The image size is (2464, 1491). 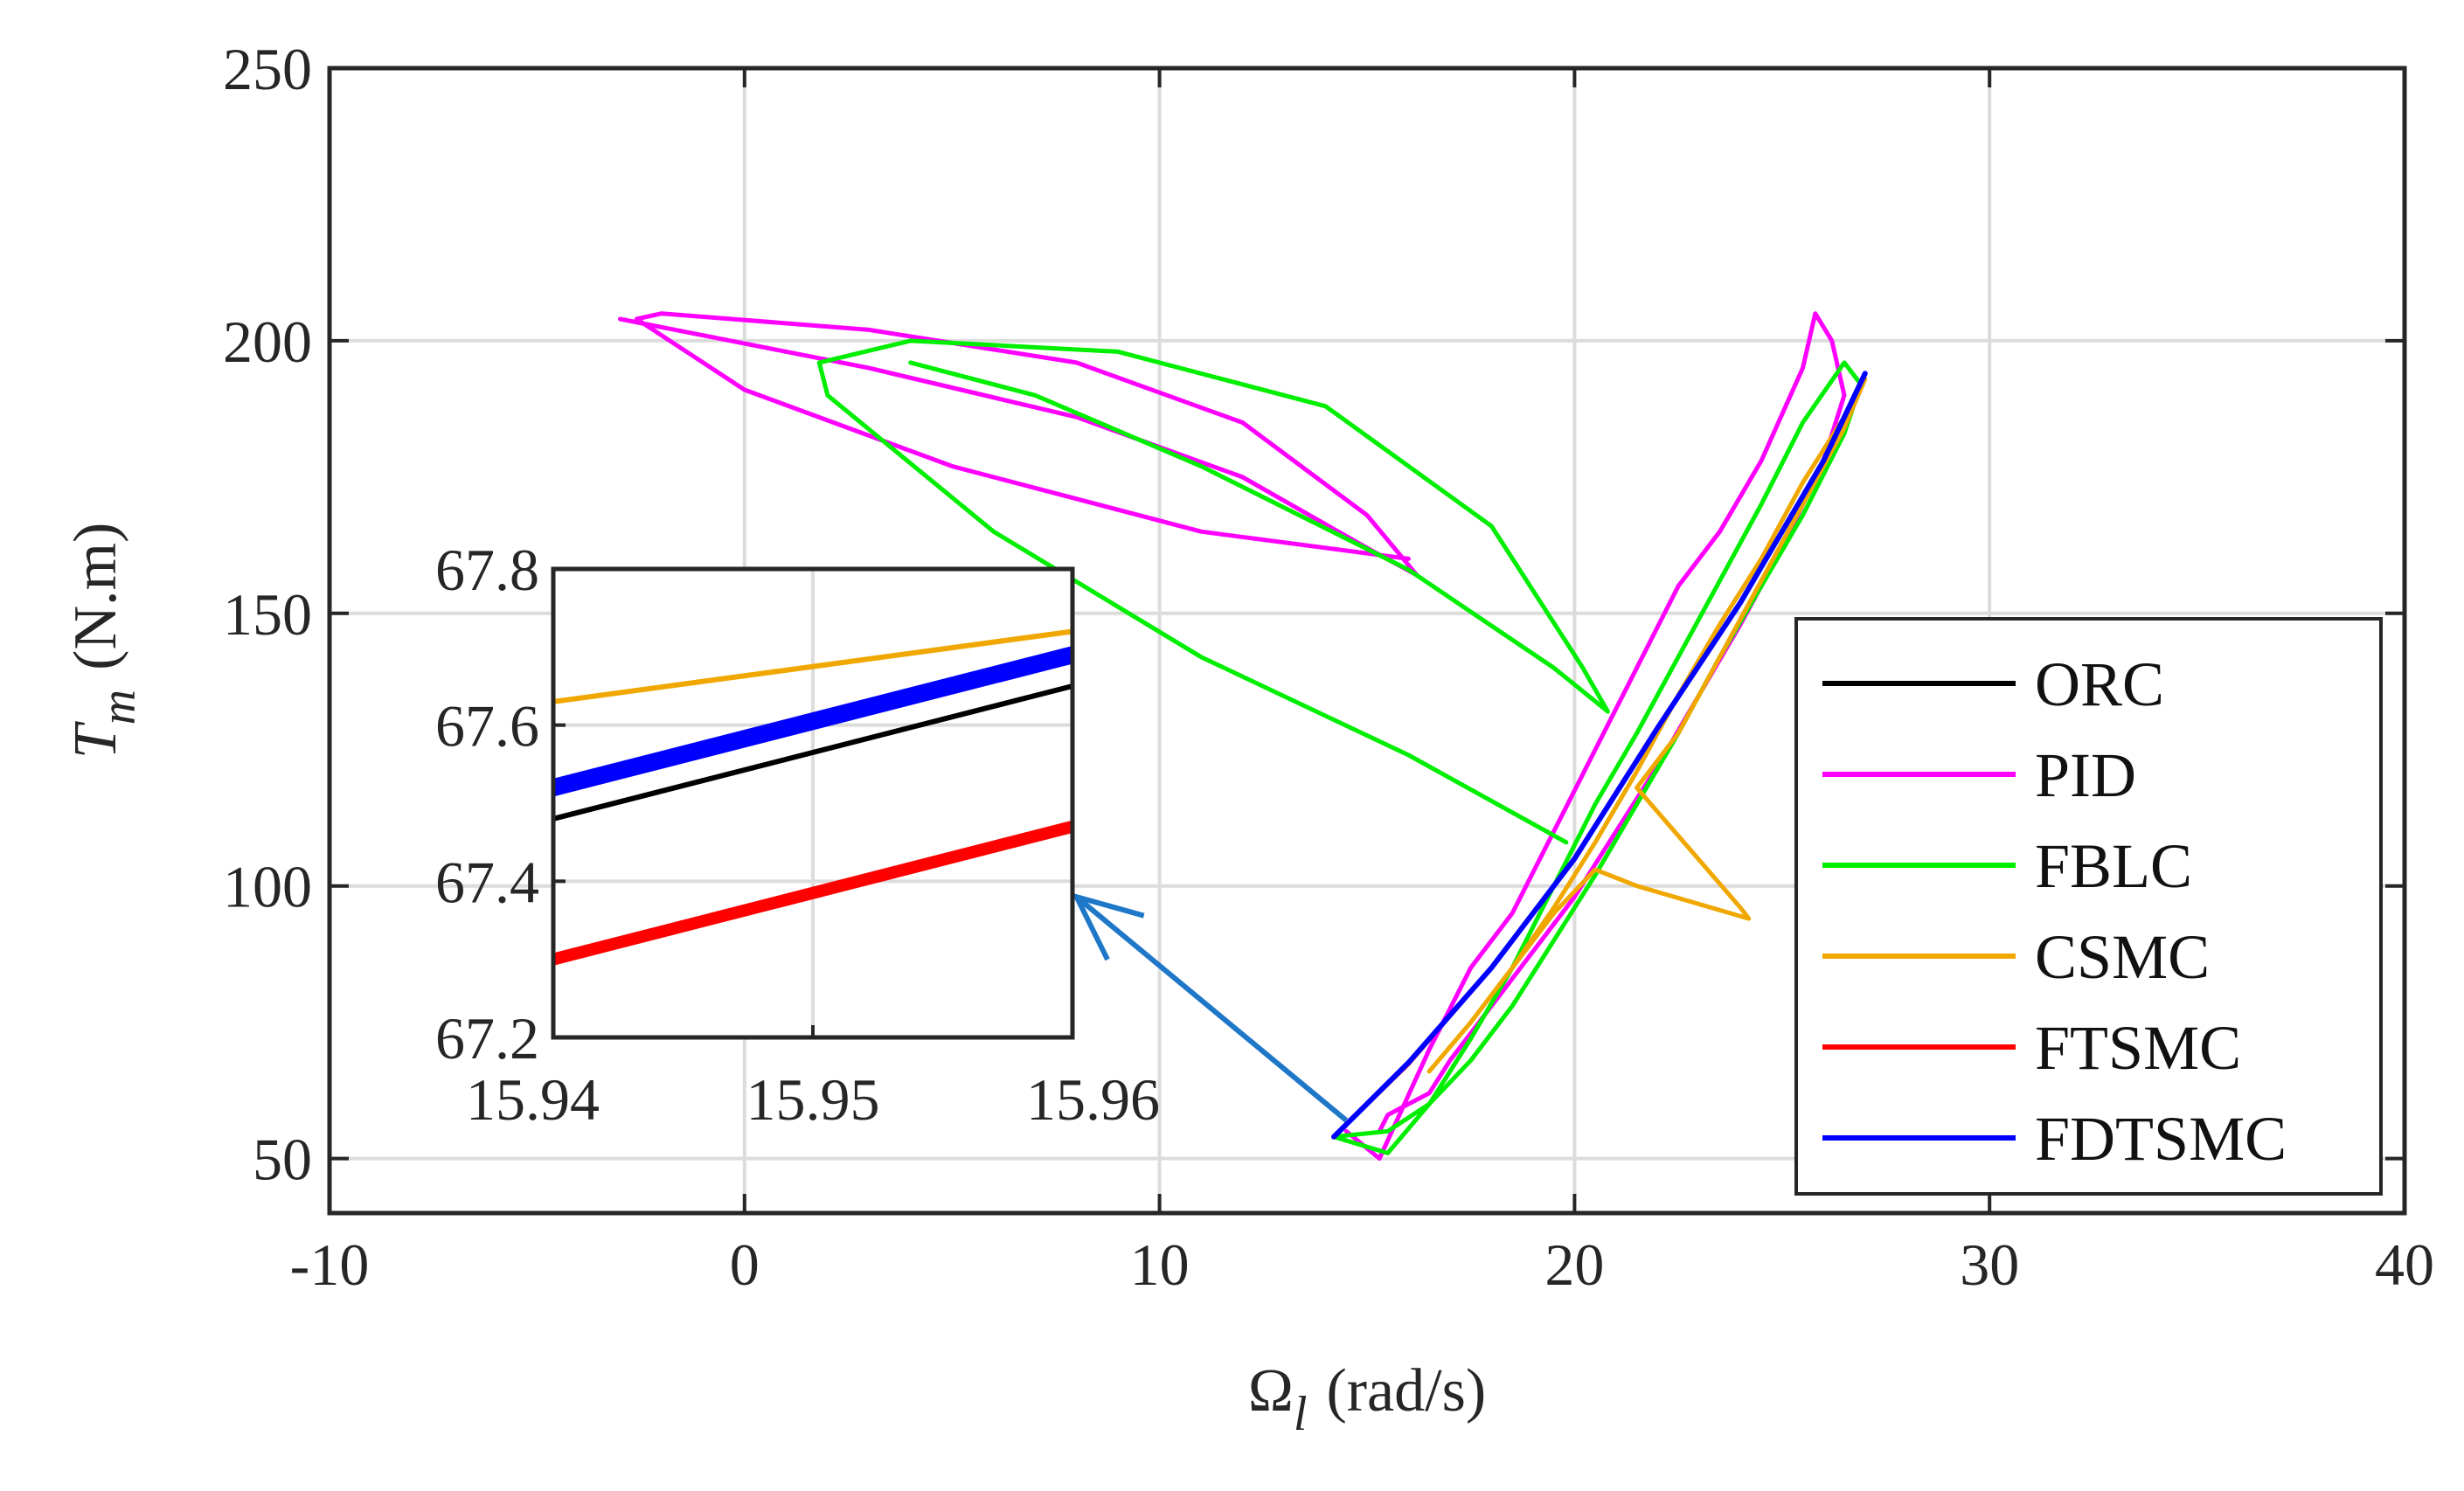 I want to click on legend-label: ORC, so click(x=2099, y=684).